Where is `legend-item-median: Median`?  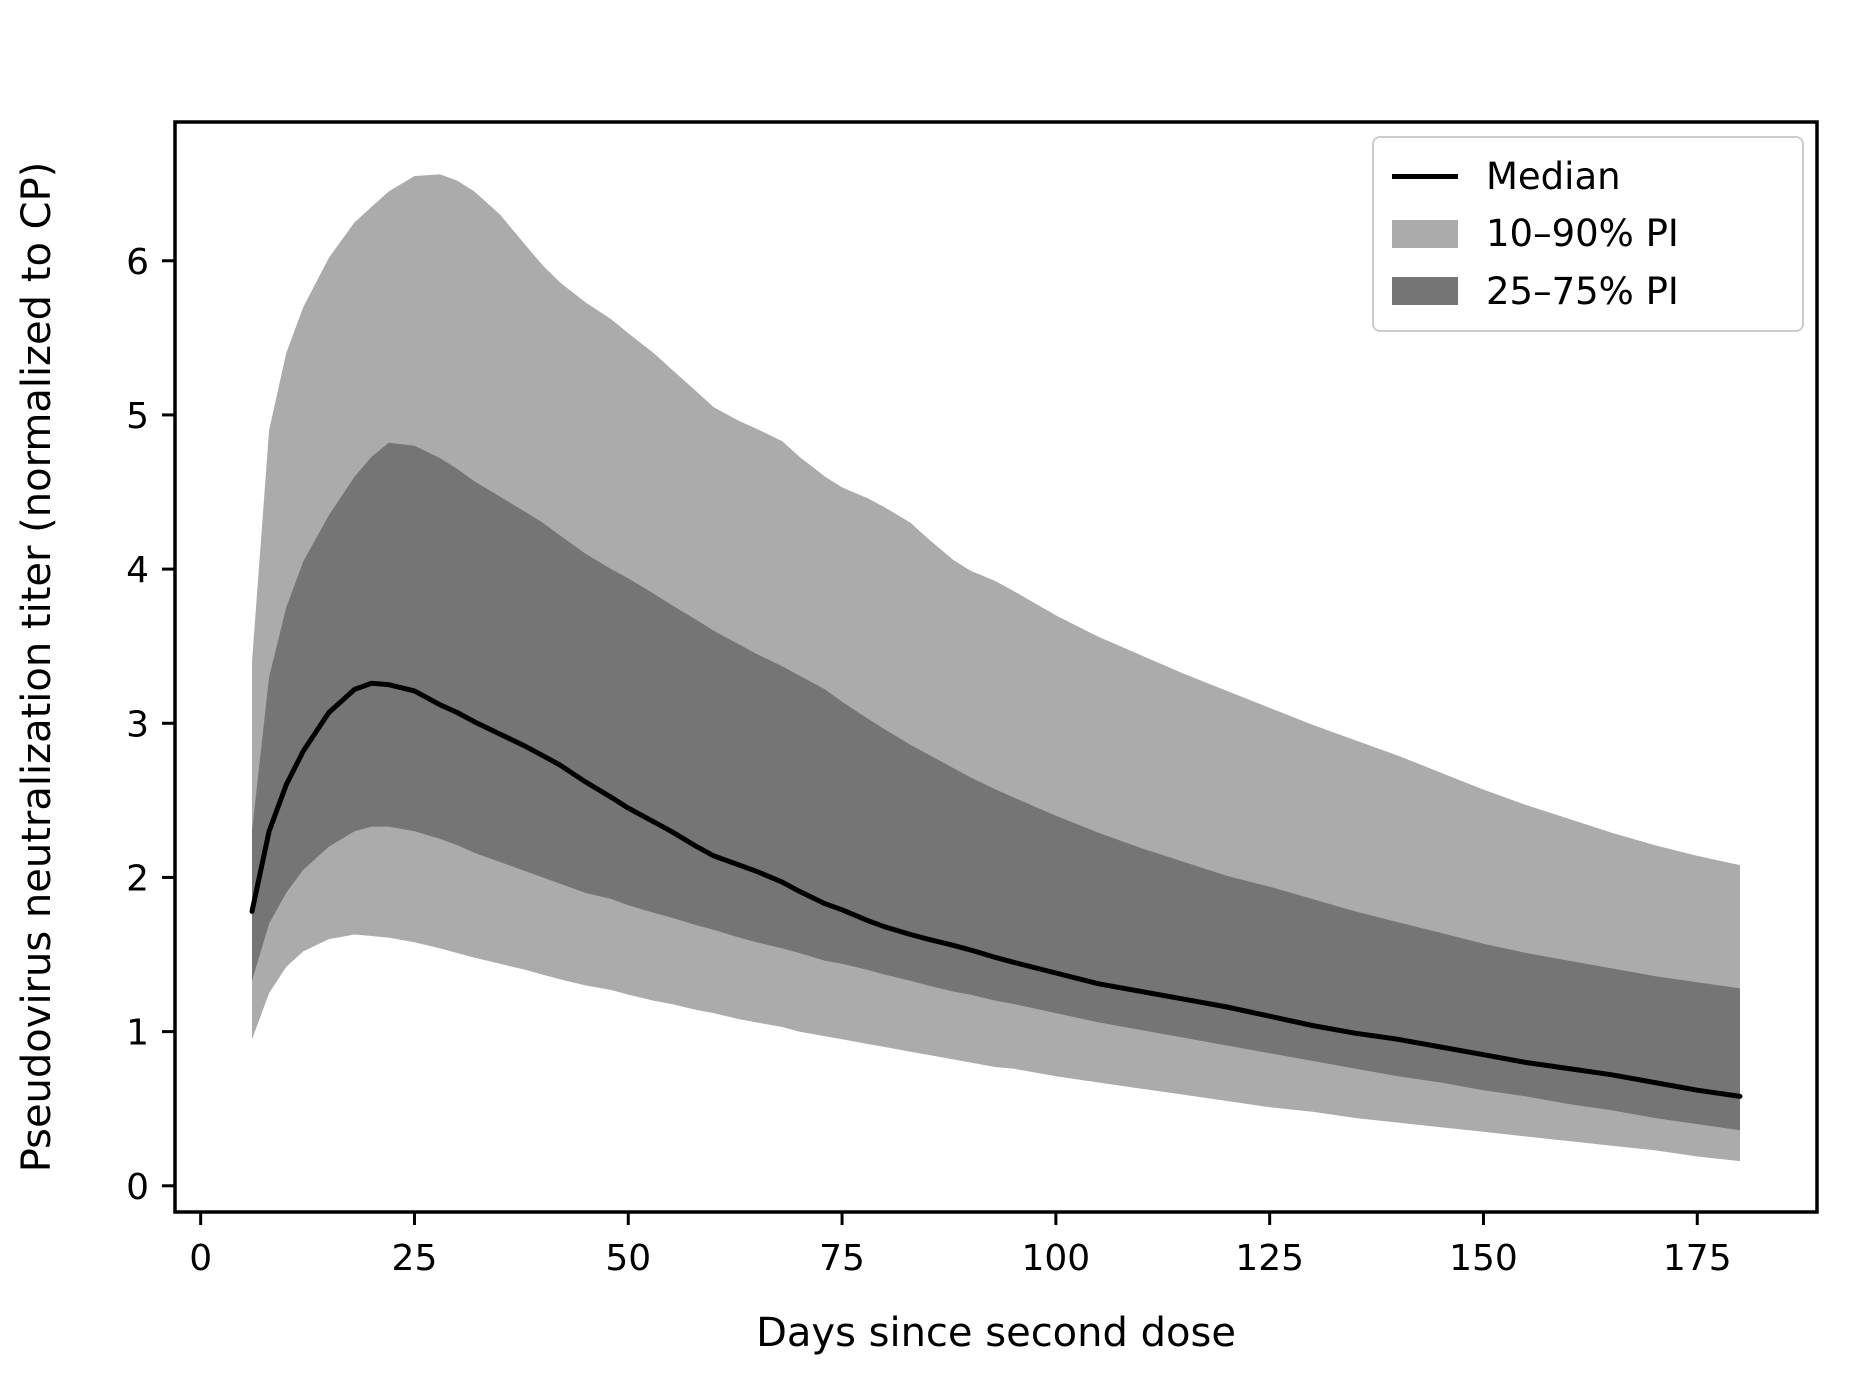
legend-item-median: Median is located at coordinates (1588, 177).